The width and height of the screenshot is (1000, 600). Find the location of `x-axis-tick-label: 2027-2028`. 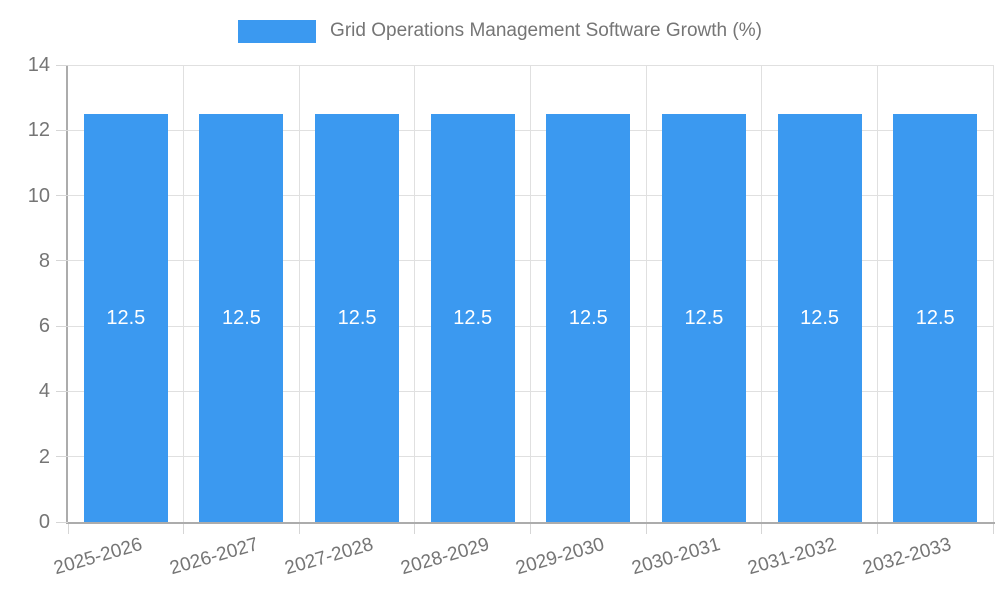

x-axis-tick-label: 2027-2028 is located at coordinates (329, 557).